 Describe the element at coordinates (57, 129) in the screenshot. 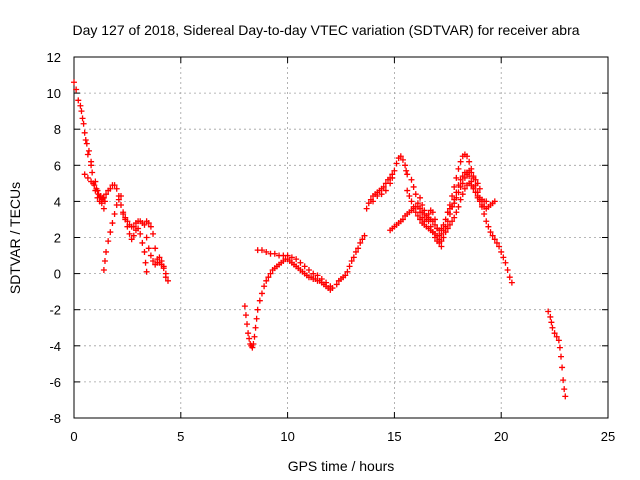

I see `y-tick-label: 8` at that location.